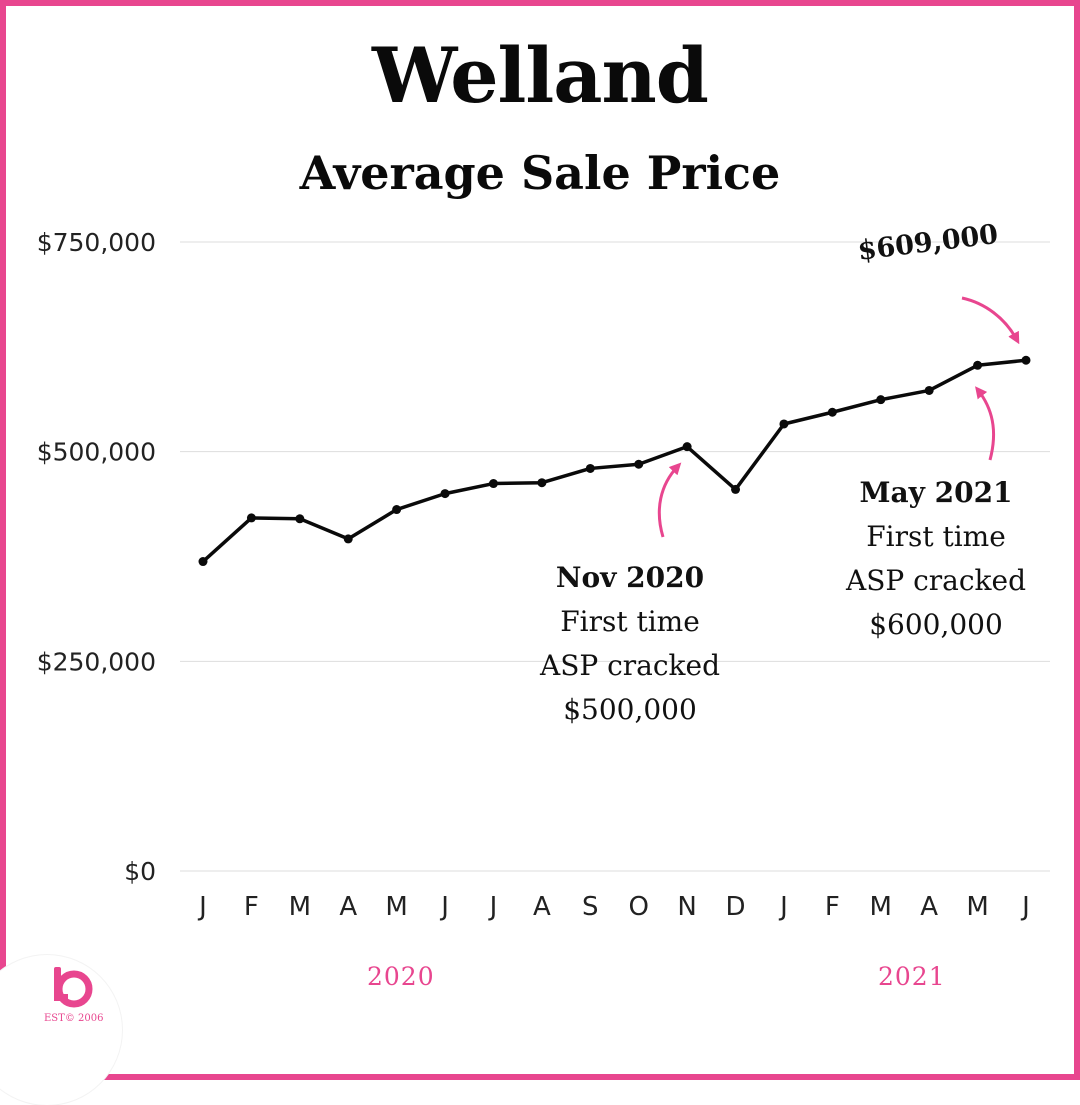 This screenshot has height=1105, width=1080. I want to click on may-2021-arrow, so click(985, 423).